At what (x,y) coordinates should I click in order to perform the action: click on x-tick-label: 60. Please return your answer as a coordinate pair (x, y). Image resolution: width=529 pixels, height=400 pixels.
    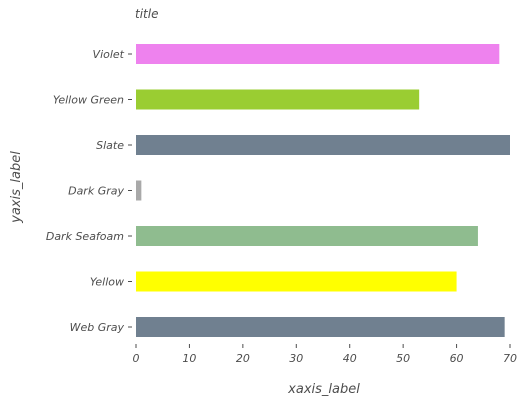
    Looking at the image, I should click on (457, 358).